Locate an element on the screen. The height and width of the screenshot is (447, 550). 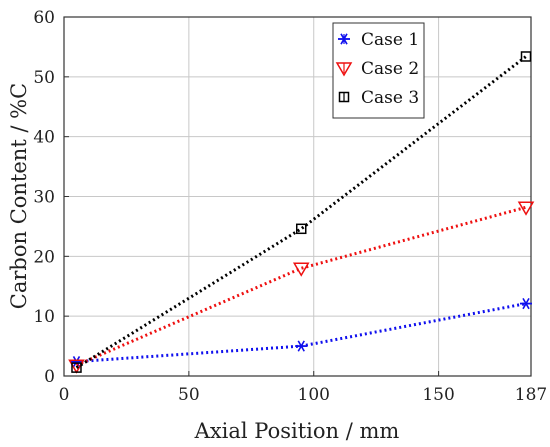
legend-item: Case 3 is located at coordinates (378, 98).